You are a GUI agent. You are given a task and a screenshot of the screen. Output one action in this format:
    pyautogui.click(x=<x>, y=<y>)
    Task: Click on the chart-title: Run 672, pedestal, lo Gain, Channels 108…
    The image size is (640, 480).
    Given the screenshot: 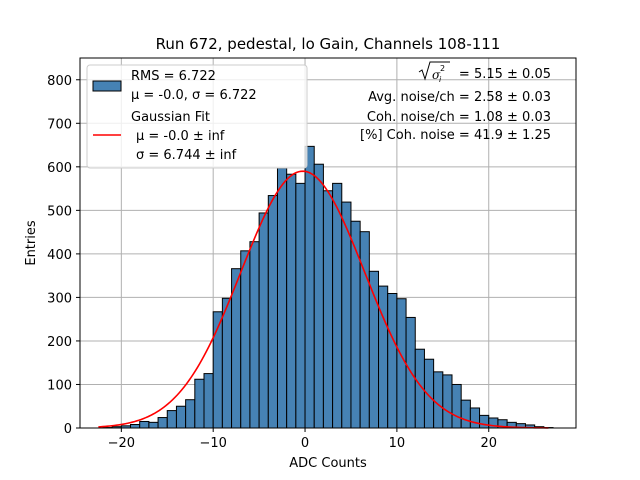 What is the action you would take?
    pyautogui.click(x=328, y=44)
    